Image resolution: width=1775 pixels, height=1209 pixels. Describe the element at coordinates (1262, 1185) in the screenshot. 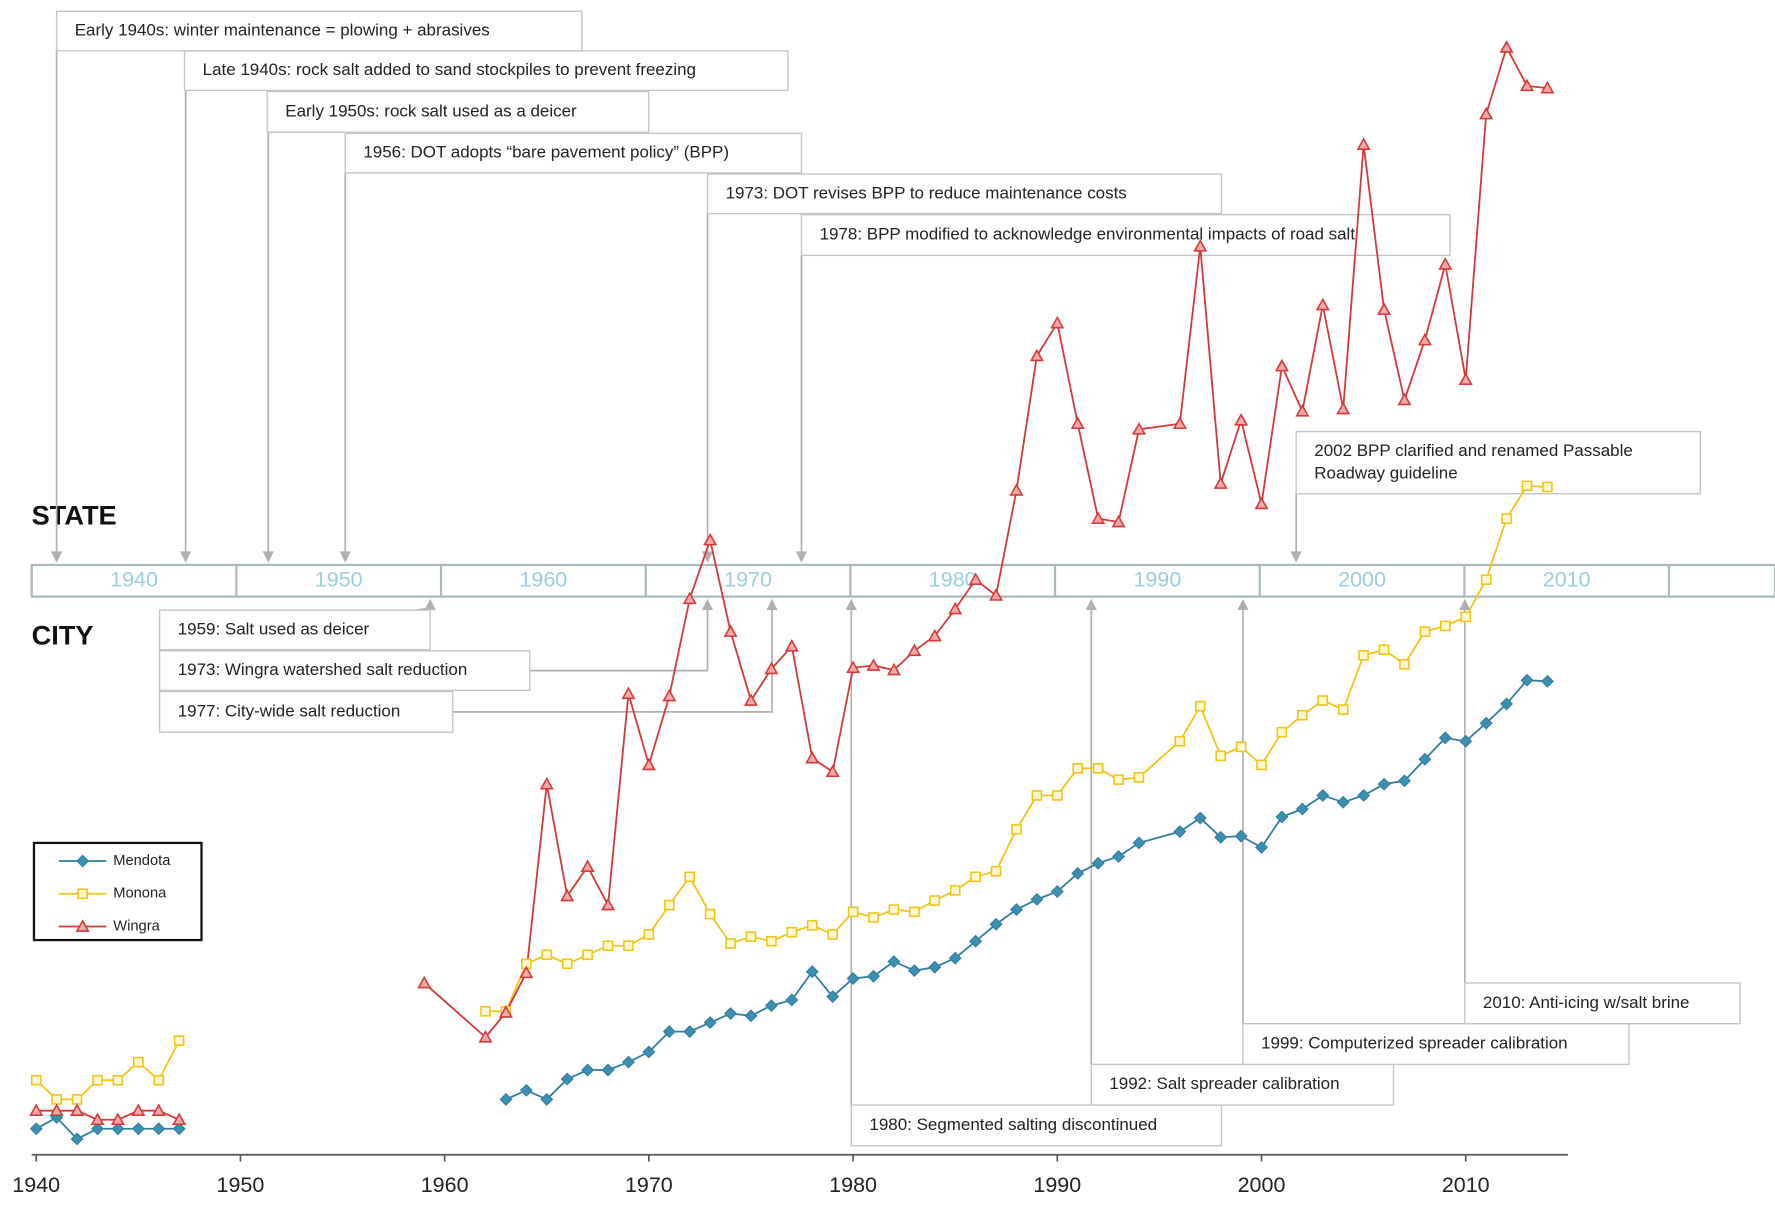

I see `x-tick-label: 2000` at that location.